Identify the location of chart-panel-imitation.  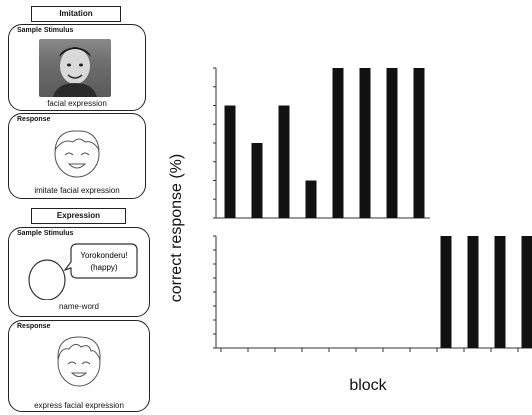
(321, 143).